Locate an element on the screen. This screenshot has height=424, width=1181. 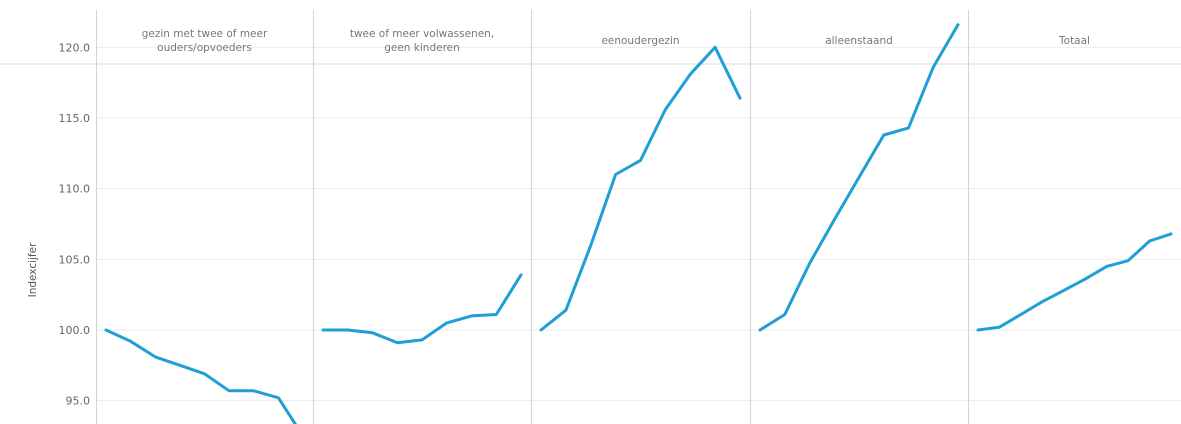
panel-header: gezin met twee of meer ouders/opvoeders is located at coordinates (205, 41).